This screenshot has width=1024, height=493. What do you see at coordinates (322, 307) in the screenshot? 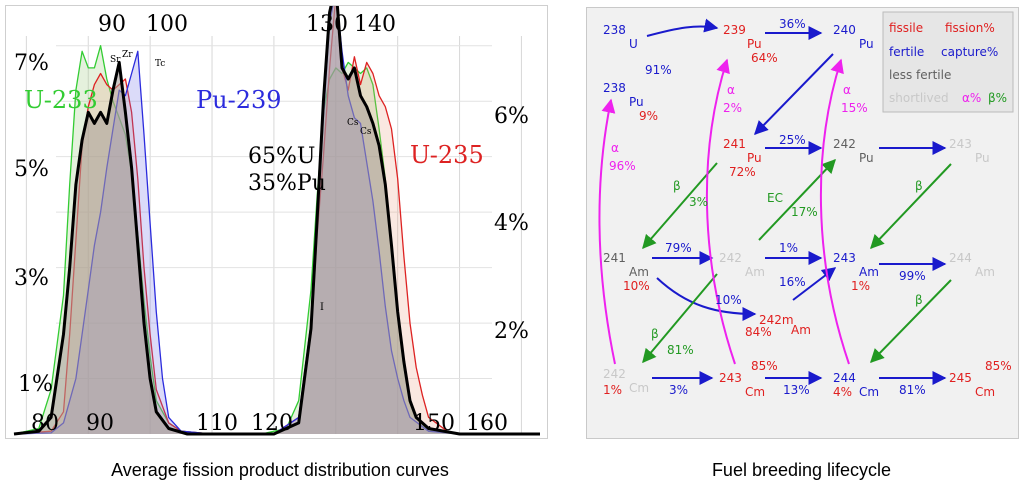
I see `element-label-i: I` at bounding box center [322, 307].